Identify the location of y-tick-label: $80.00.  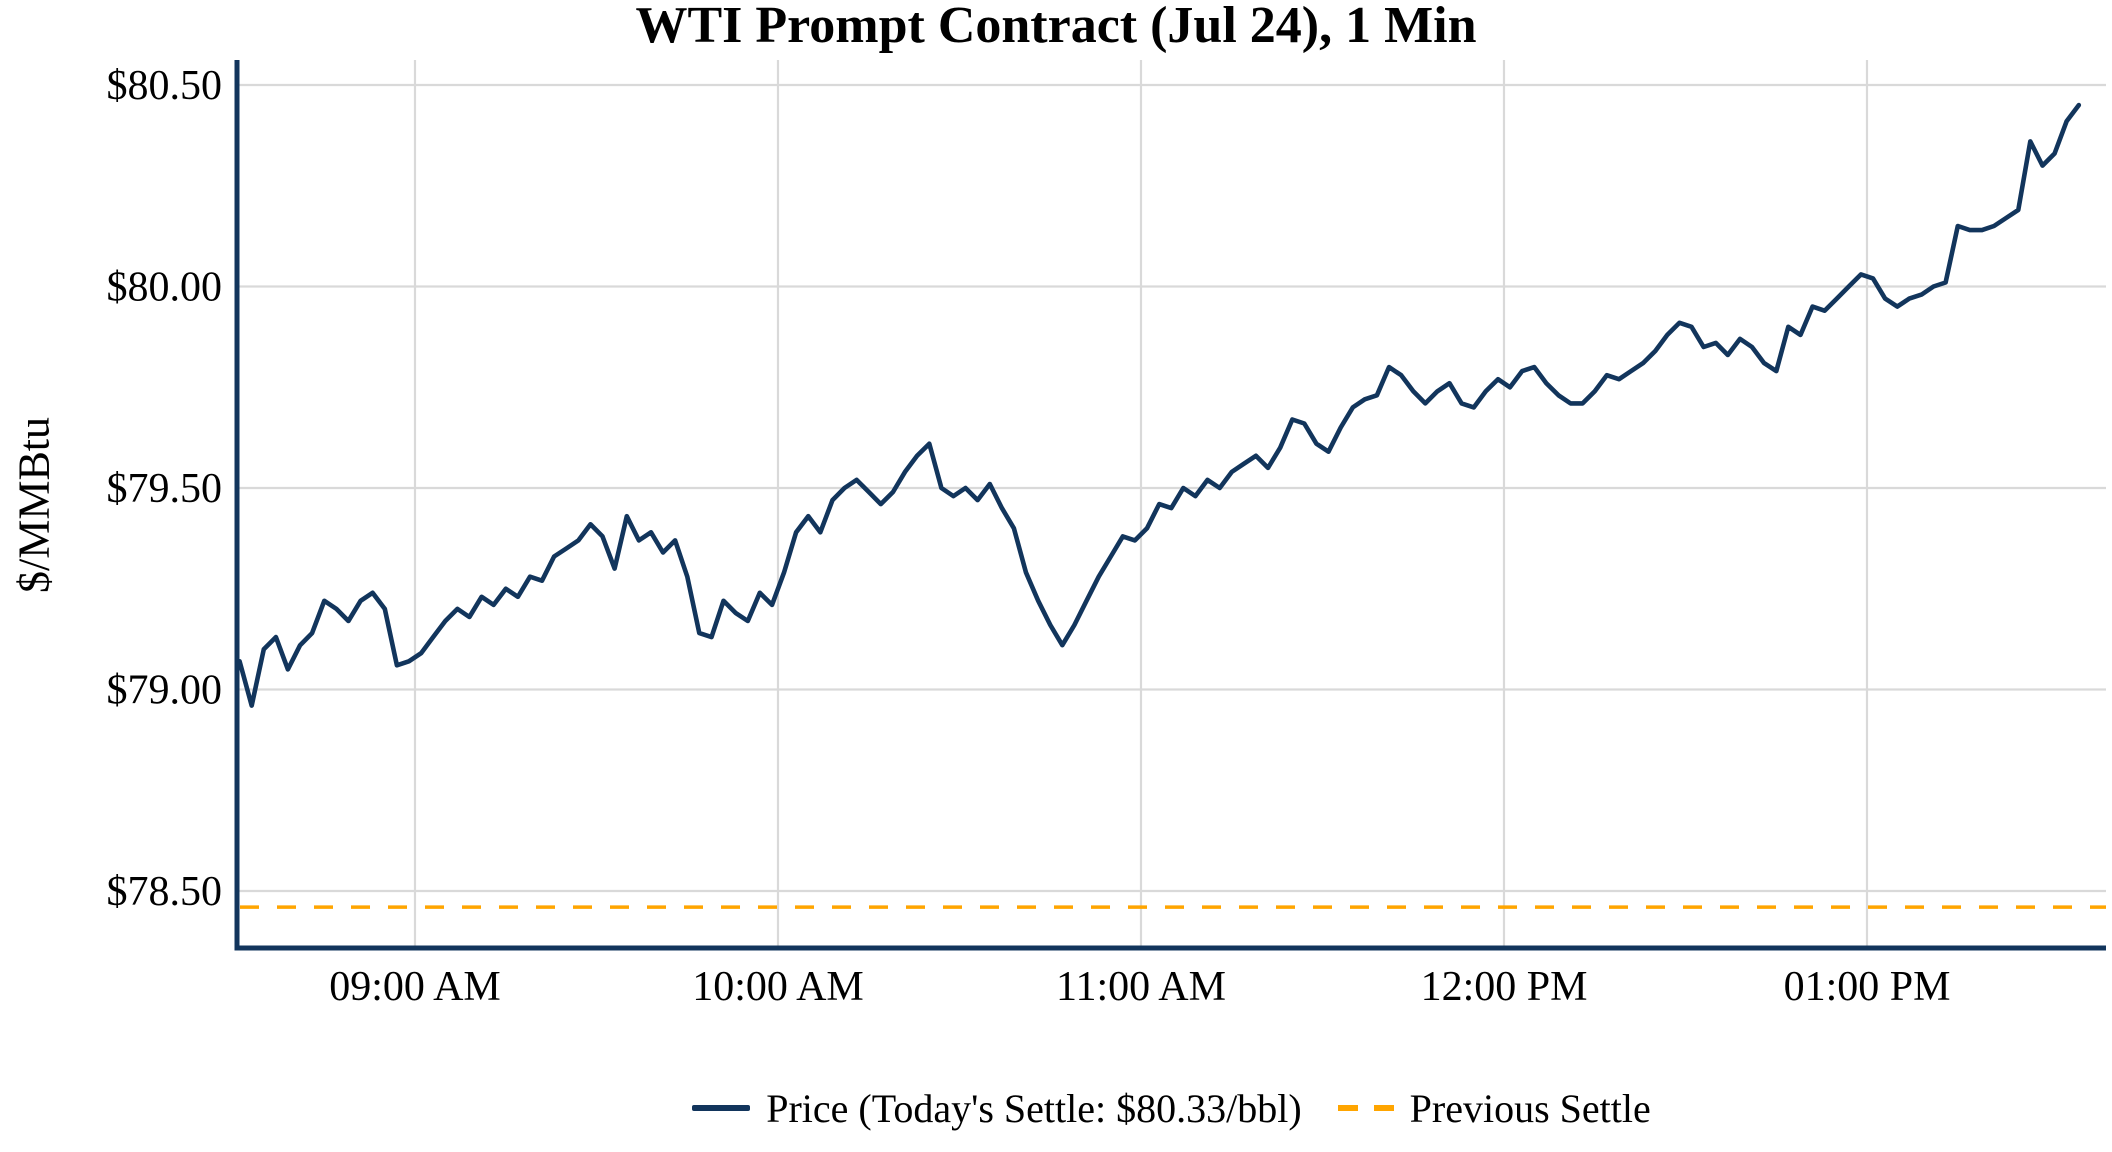
(165, 288).